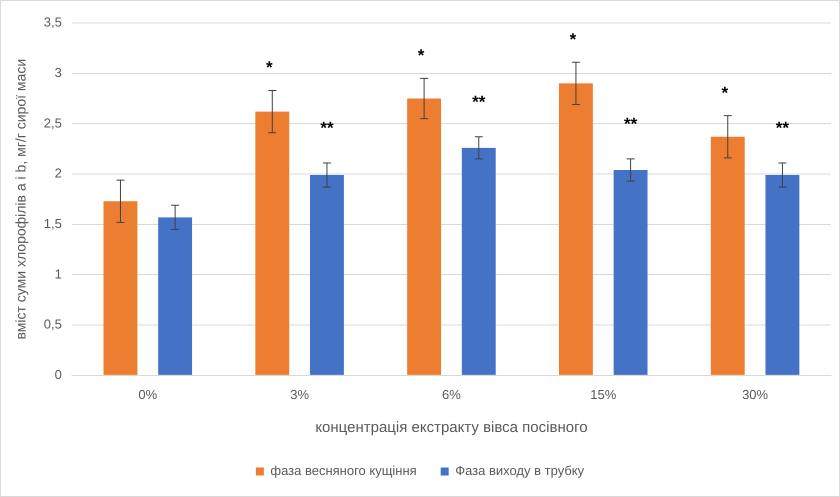 The width and height of the screenshot is (840, 497). Describe the element at coordinates (343, 470) in the screenshot. I see `legend-label: фаза весняного кущіння` at that location.